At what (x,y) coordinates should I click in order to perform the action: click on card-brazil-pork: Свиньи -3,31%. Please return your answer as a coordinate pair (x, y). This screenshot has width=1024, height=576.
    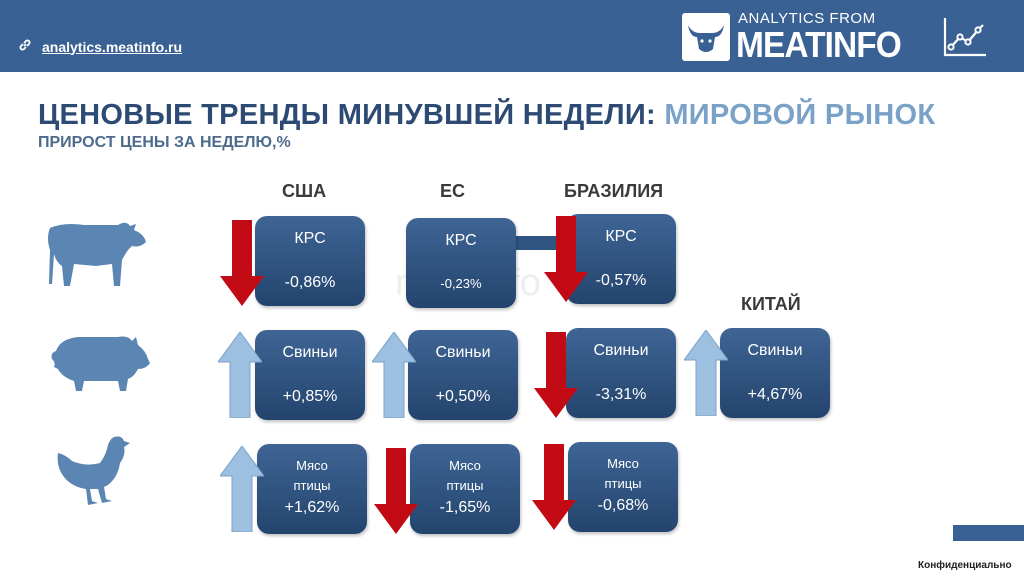
    Looking at the image, I should click on (621, 373).